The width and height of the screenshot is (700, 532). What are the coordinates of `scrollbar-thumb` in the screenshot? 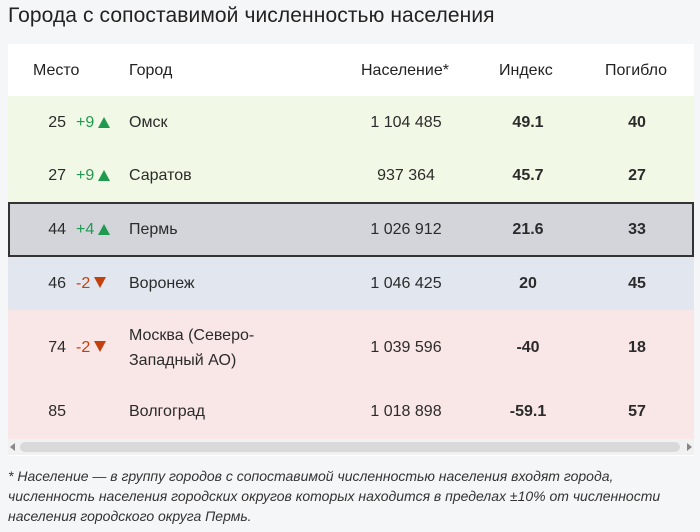 It's located at (350, 447).